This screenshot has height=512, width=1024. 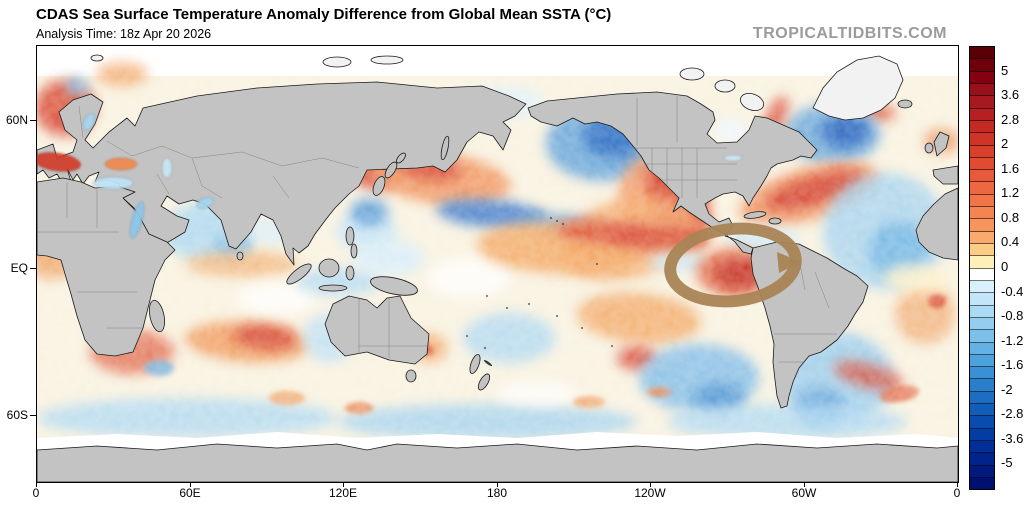 I want to click on west-africa, so click(x=937, y=224).